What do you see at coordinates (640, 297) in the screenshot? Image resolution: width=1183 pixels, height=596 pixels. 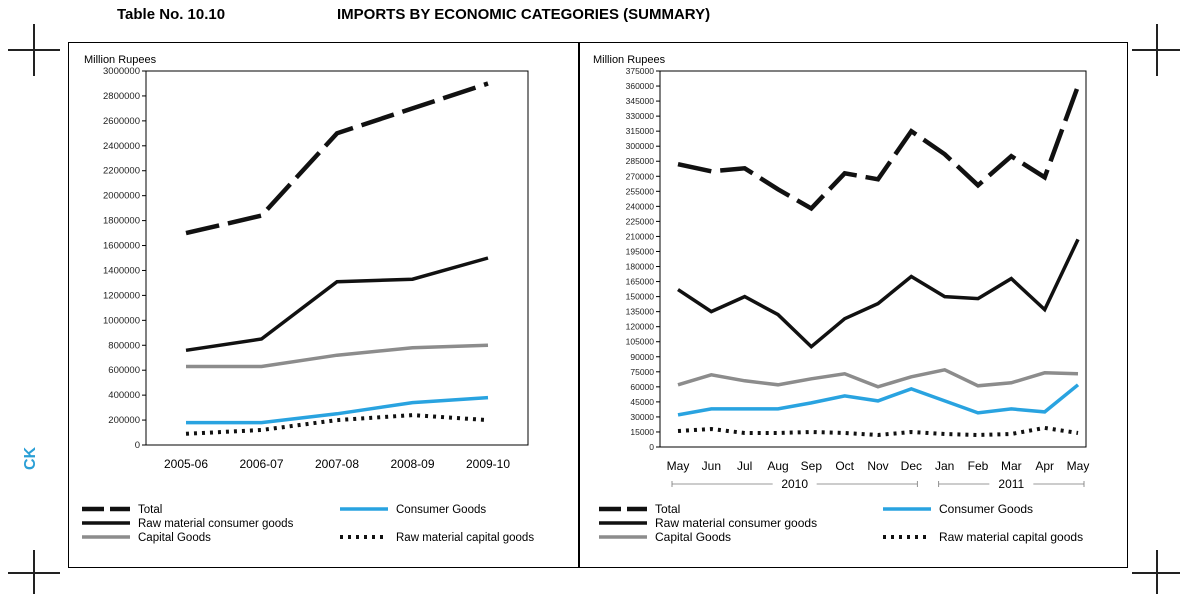 I see `y-tick-label: 150000` at bounding box center [640, 297].